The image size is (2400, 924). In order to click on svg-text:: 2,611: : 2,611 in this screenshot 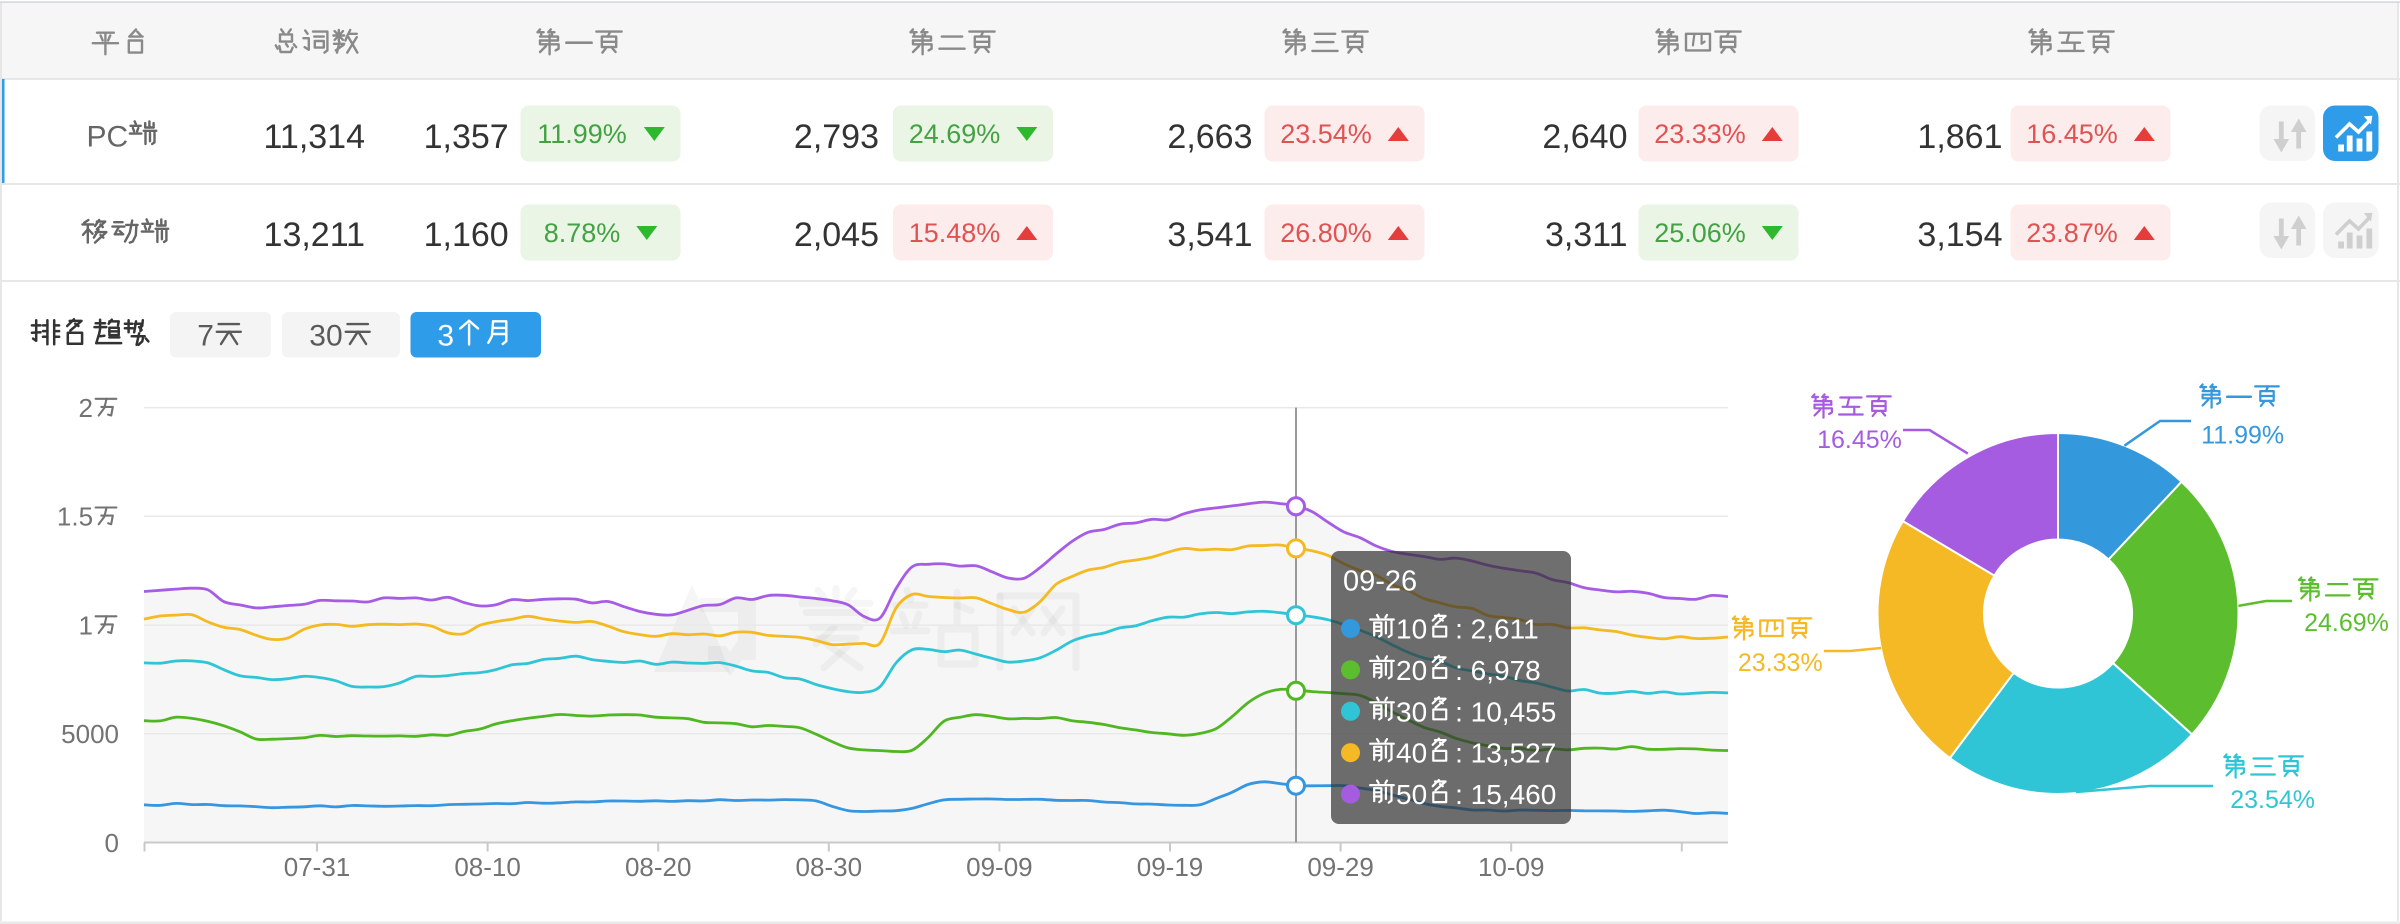, I will do `click(1497, 629)`.